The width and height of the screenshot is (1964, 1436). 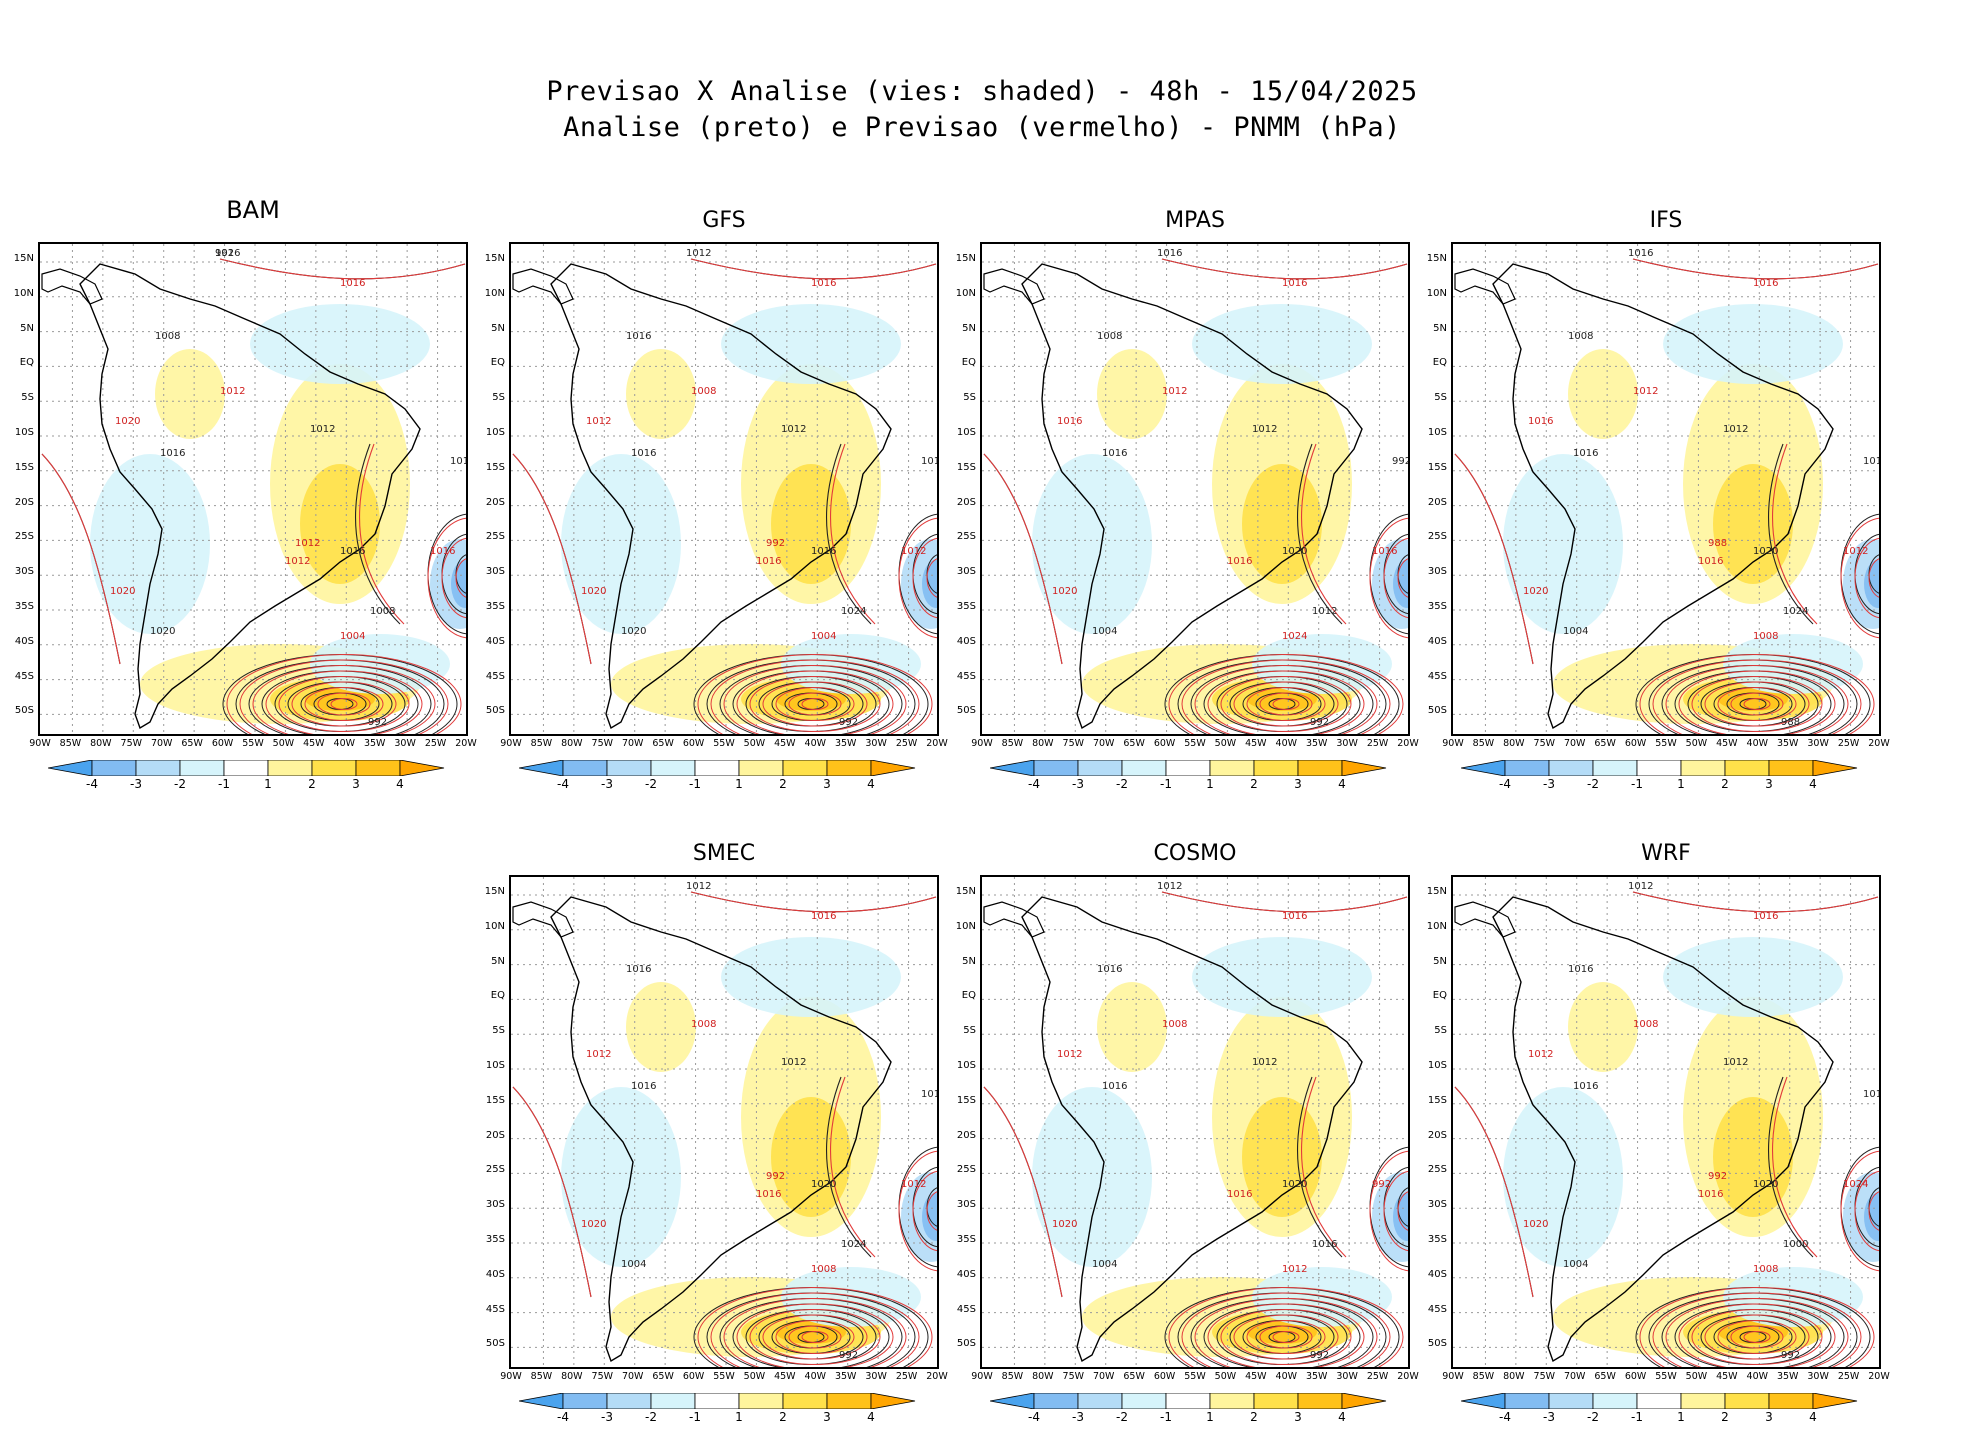 What do you see at coordinates (1316, 743) in the screenshot?
I see `lon-label: 35W` at bounding box center [1316, 743].